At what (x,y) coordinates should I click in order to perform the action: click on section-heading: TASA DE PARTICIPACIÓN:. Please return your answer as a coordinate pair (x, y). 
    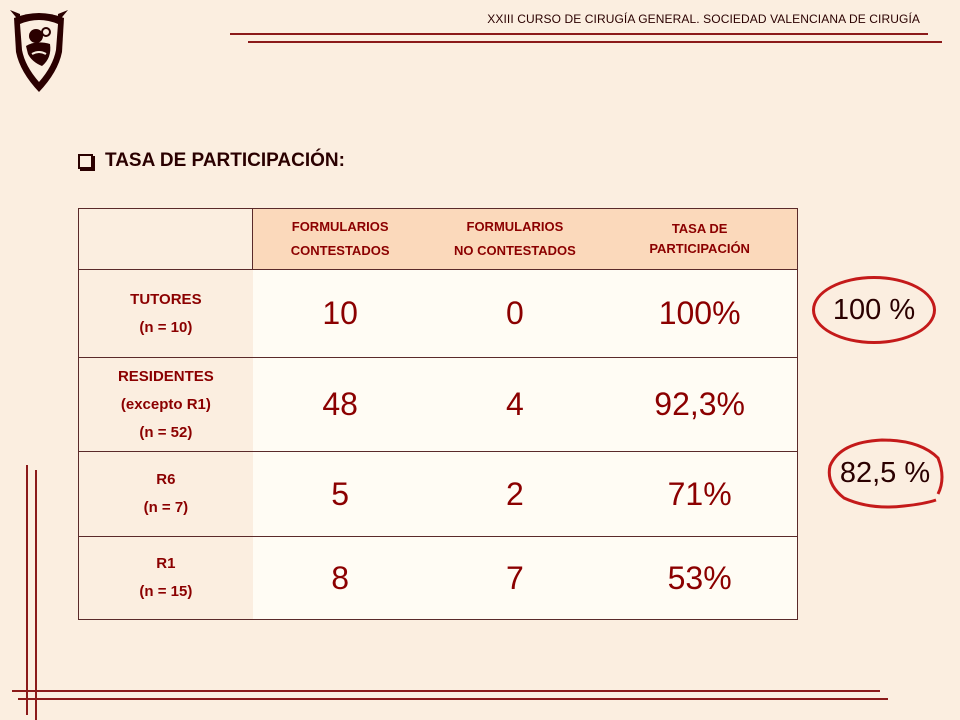
    Looking at the image, I should click on (211, 161).